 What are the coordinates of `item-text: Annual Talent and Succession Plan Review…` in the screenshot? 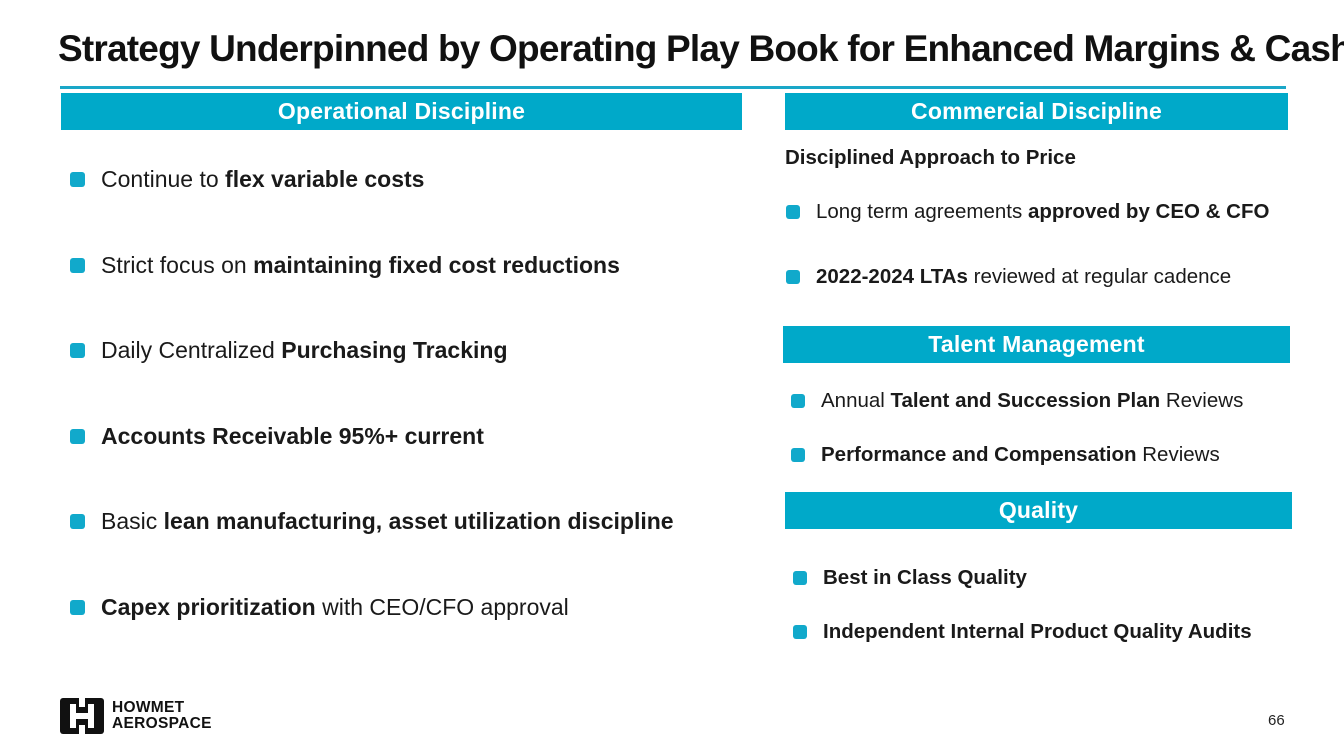 It's located at (1032, 400).